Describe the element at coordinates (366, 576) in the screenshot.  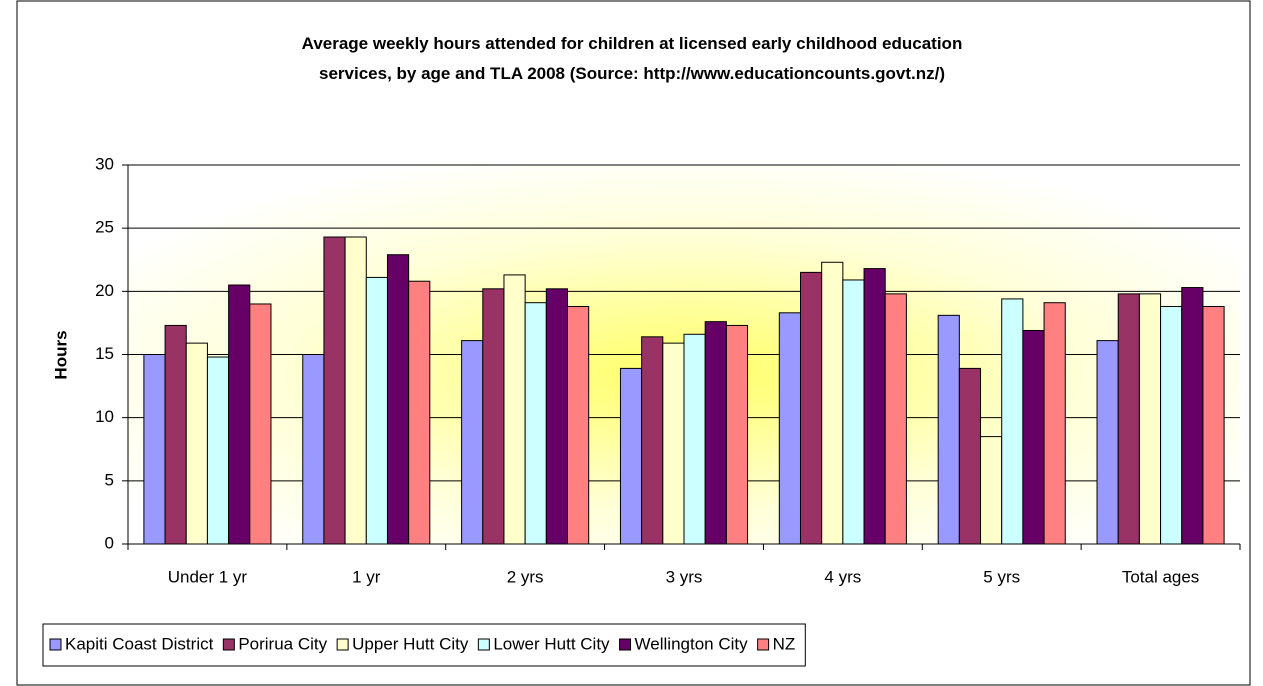
I see `x-tick-label: 1 yr` at that location.